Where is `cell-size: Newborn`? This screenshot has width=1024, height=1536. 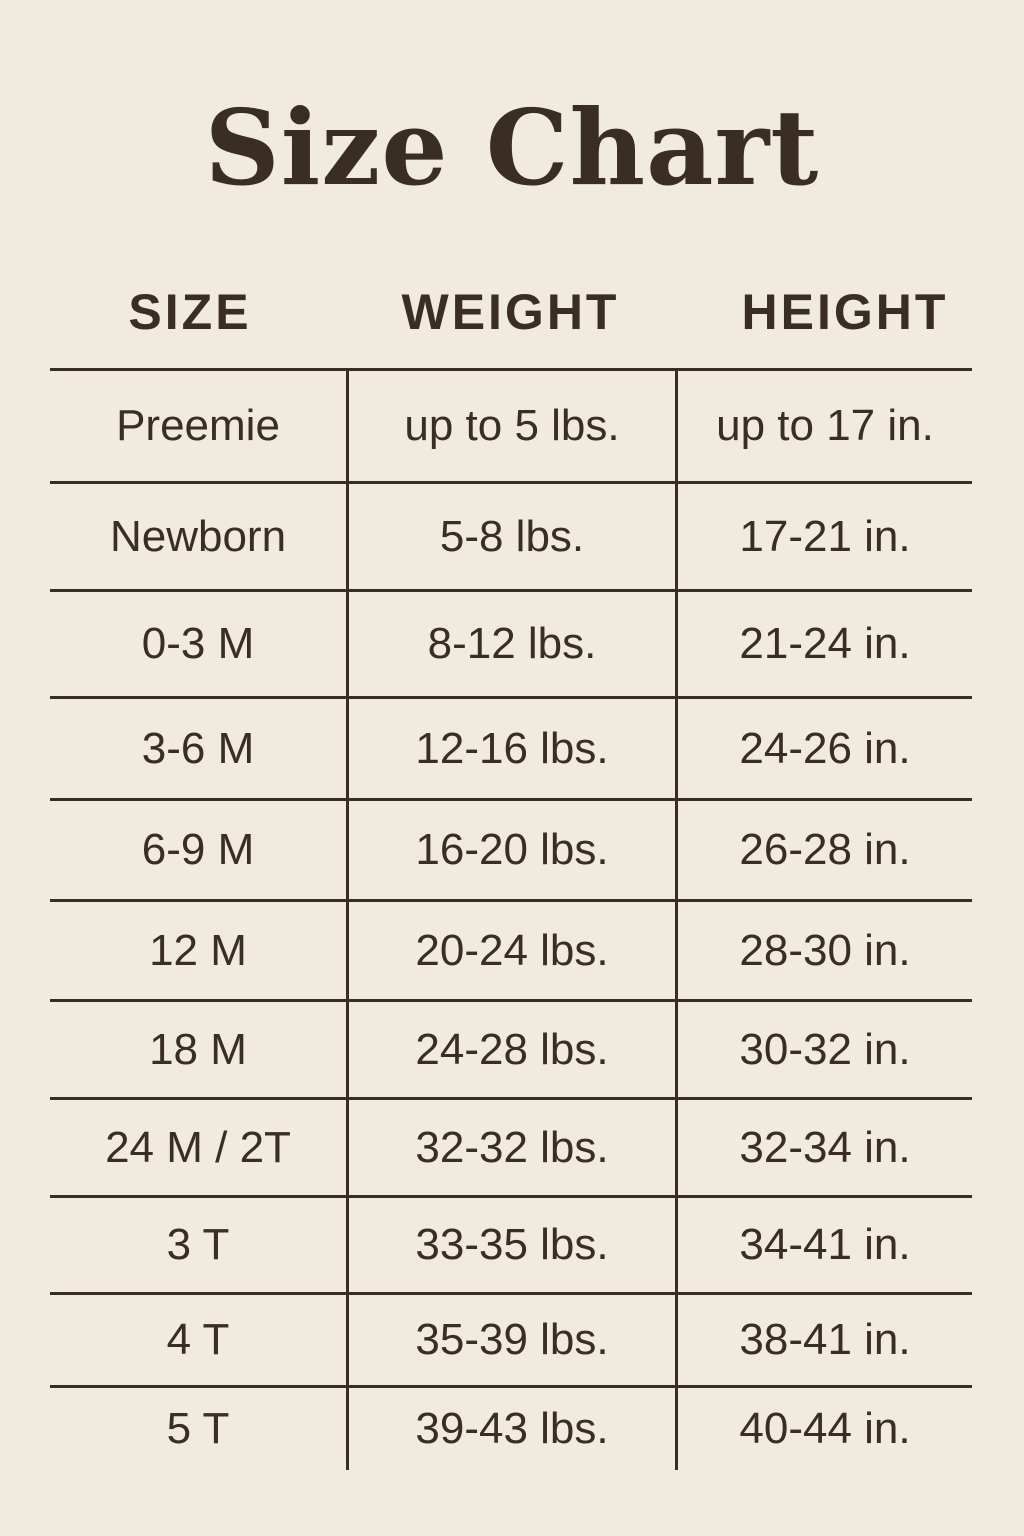
cell-size: Newborn is located at coordinates (199, 536).